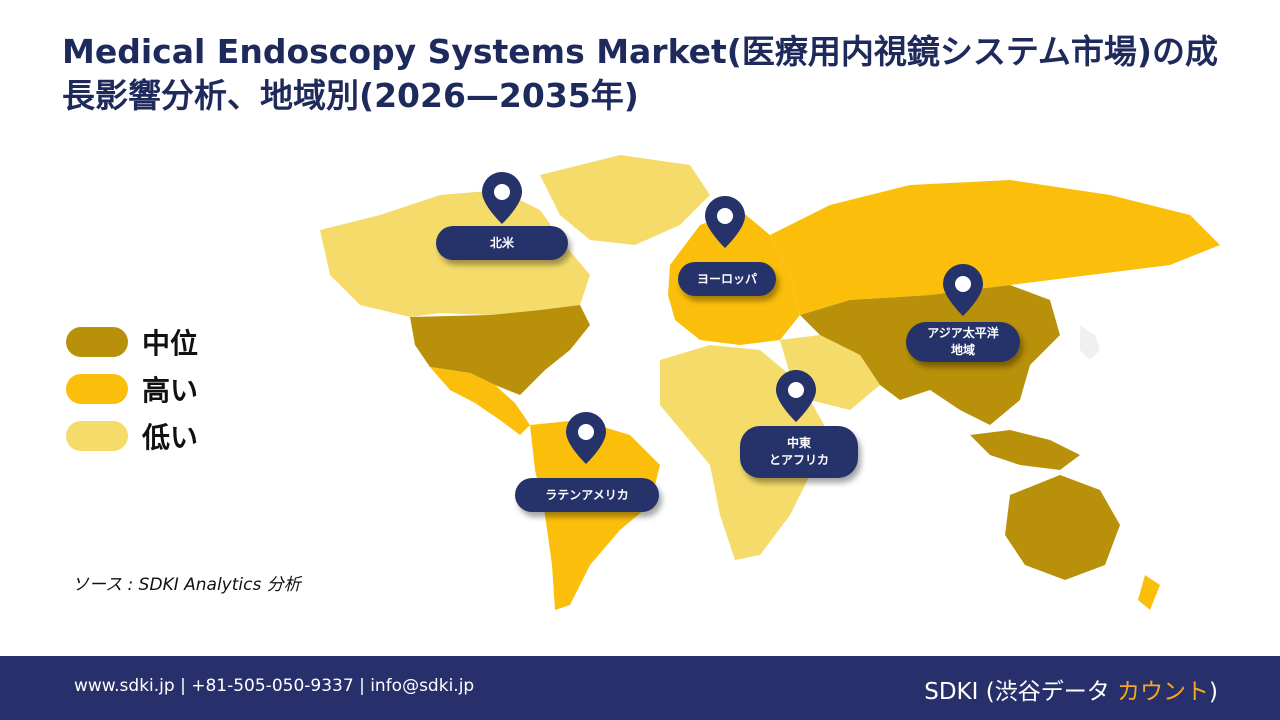 The height and width of the screenshot is (720, 1280). I want to click on region-label-asia-pacific: アジア太平洋 地域, so click(963, 342).